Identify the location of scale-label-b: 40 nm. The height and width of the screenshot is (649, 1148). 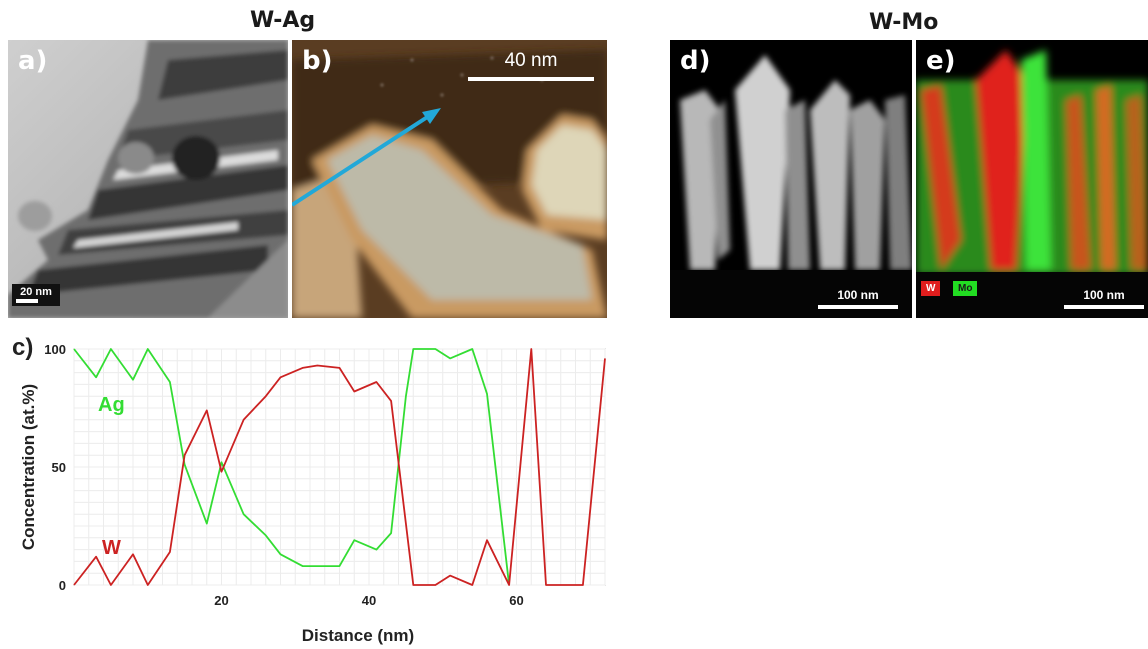
(531, 60).